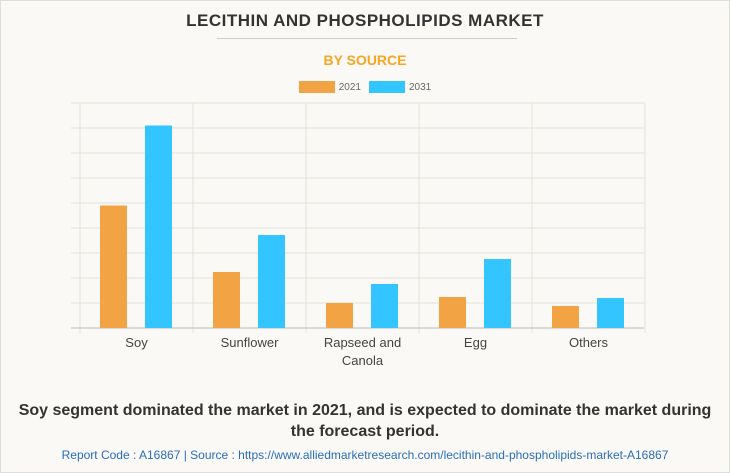  What do you see at coordinates (452, 312) in the screenshot?
I see `bar-egg-2021` at bounding box center [452, 312].